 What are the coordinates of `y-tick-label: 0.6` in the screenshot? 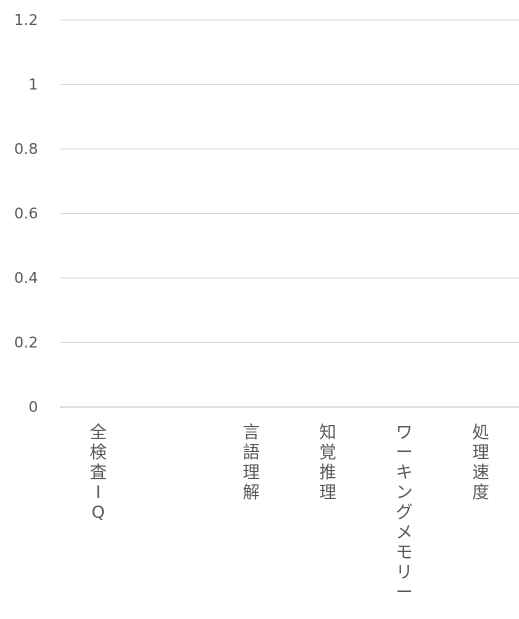 It's located at (26, 214).